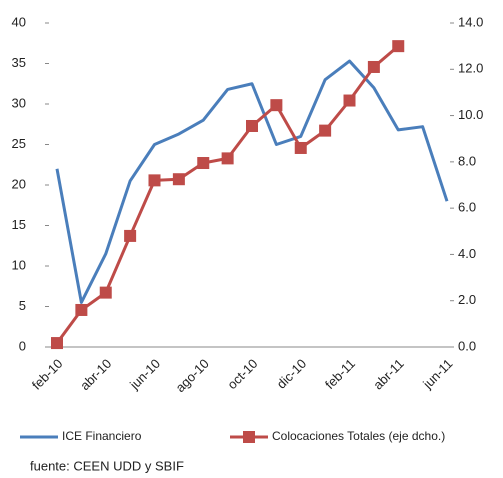 The height and width of the screenshot is (478, 503). I want to click on x-tick-label: feb-10, so click(47, 374).